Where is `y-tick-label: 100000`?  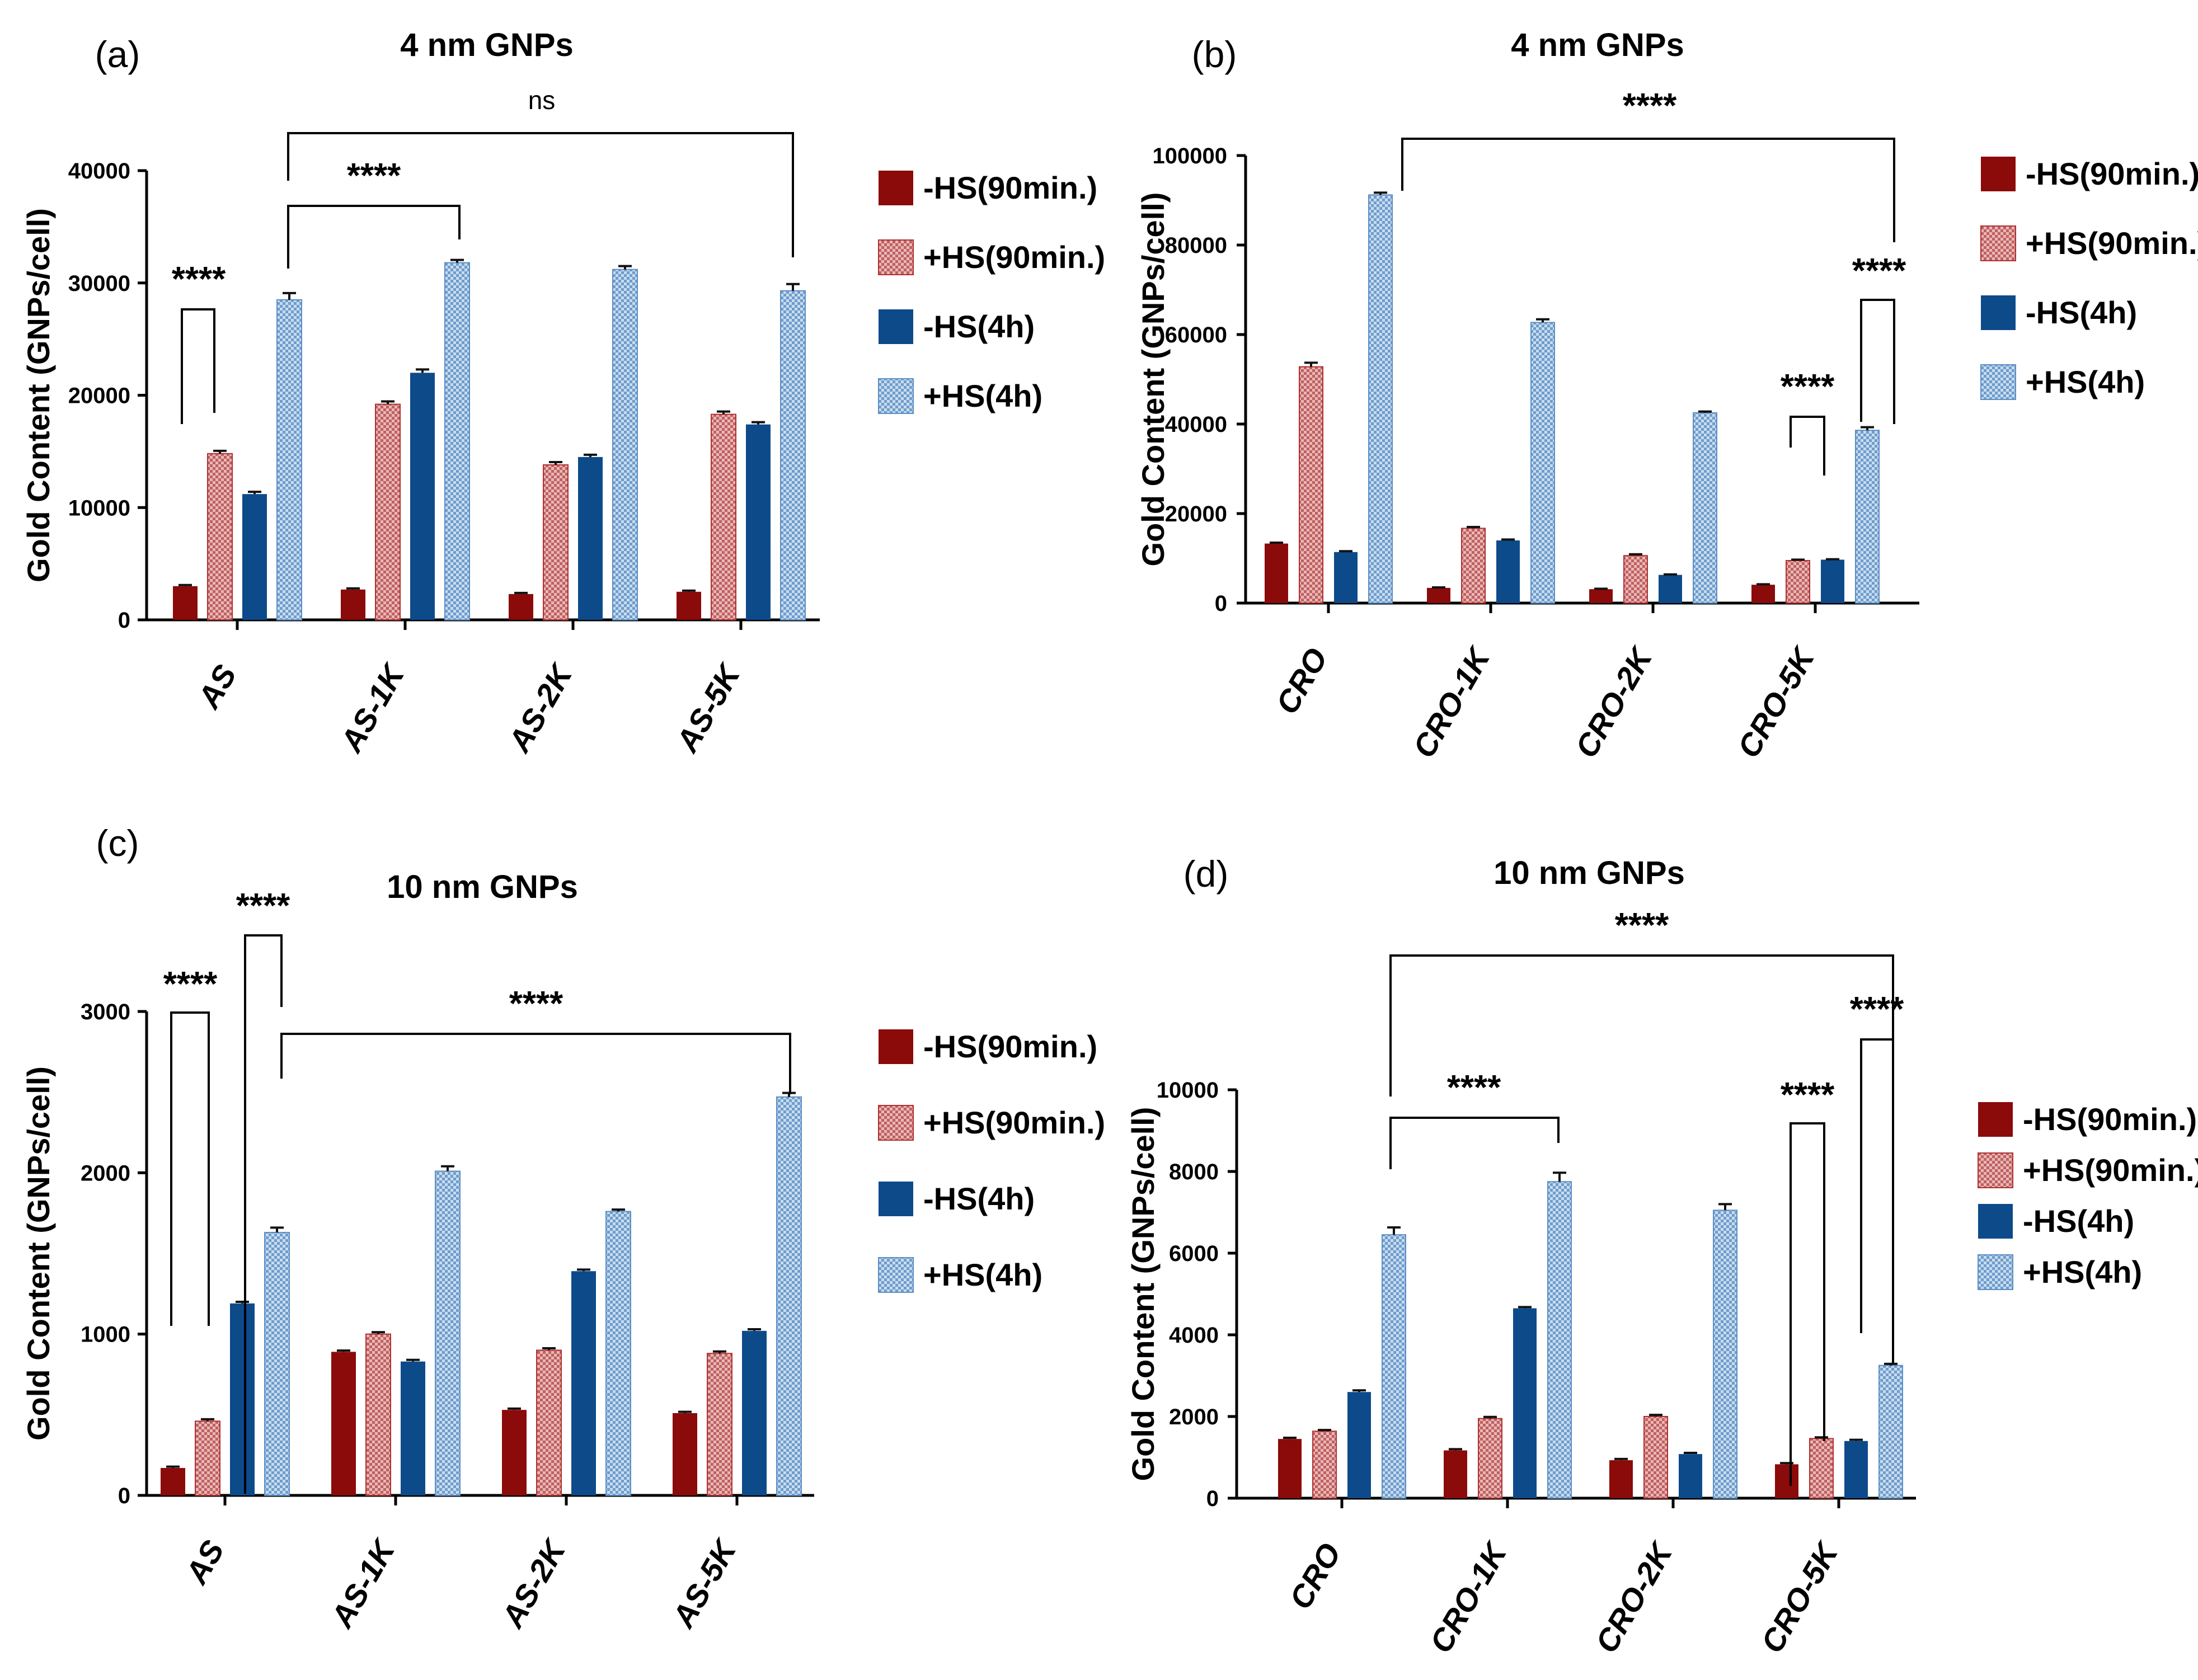 y-tick-label: 100000 is located at coordinates (1190, 156).